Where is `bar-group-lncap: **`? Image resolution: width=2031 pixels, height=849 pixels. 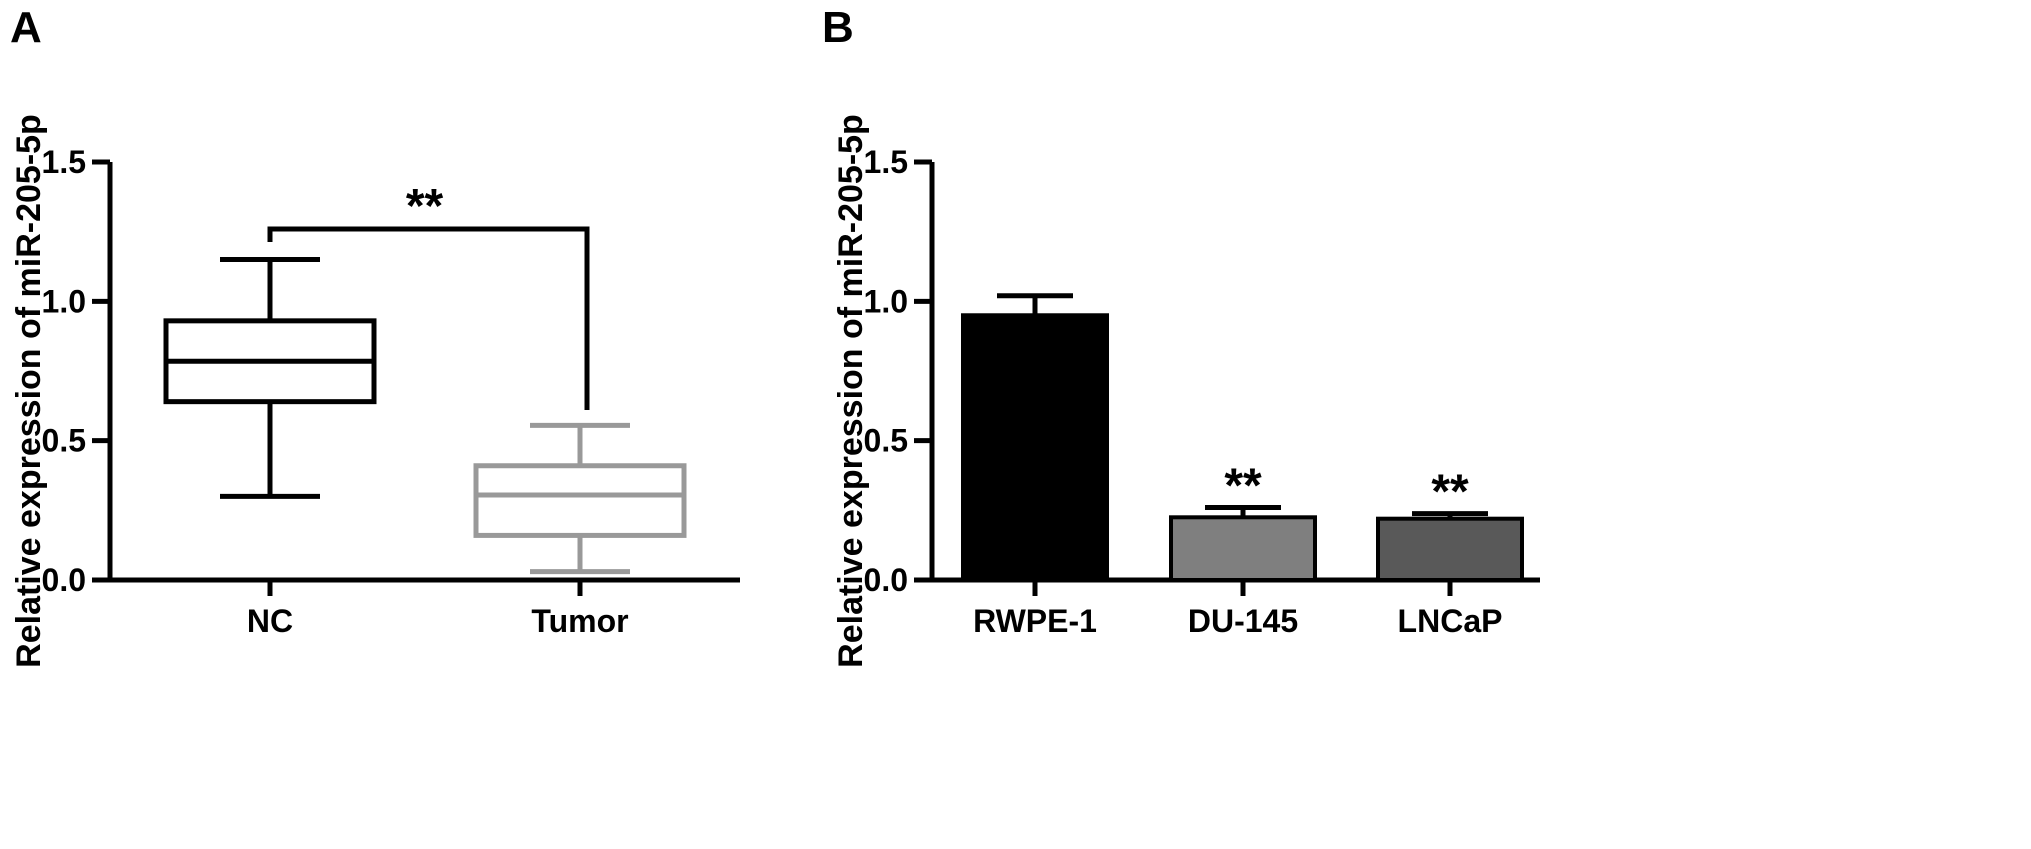 bar-group-lncap: ** is located at coordinates (1450, 524).